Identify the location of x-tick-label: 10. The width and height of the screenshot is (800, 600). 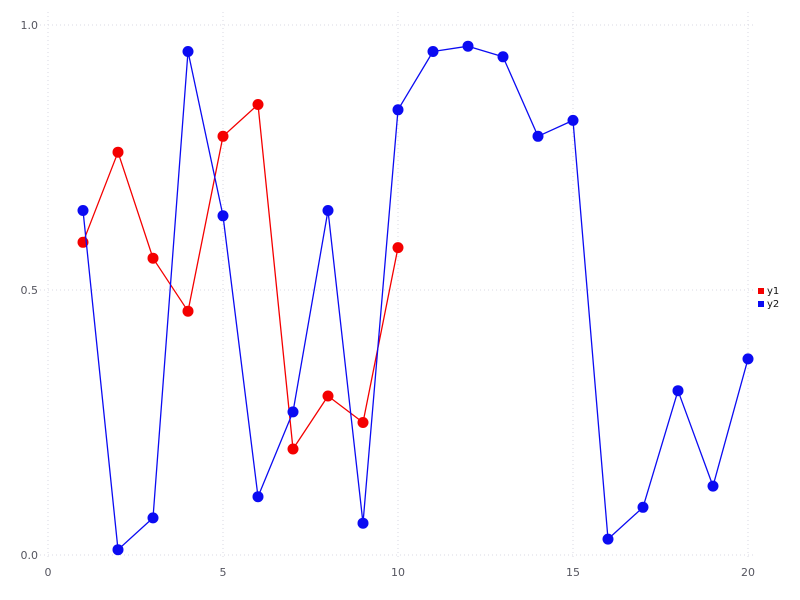
(398, 572).